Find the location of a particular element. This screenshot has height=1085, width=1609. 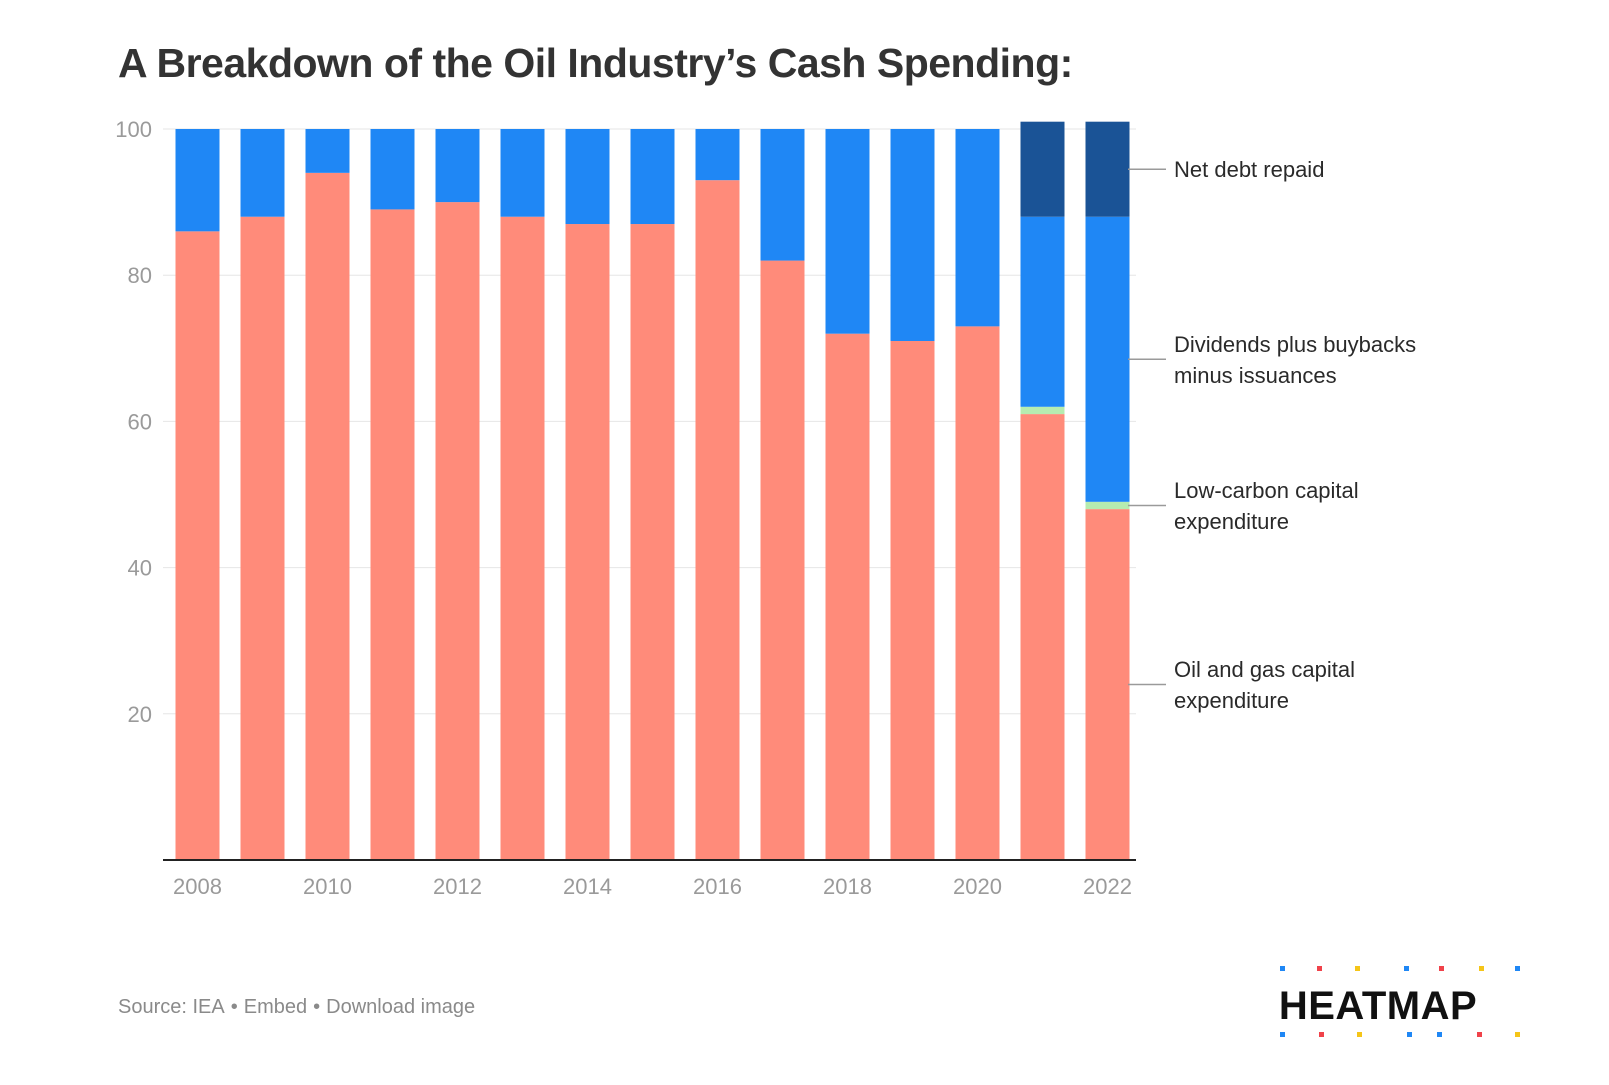

embed-link: Embed is located at coordinates (275, 1007).